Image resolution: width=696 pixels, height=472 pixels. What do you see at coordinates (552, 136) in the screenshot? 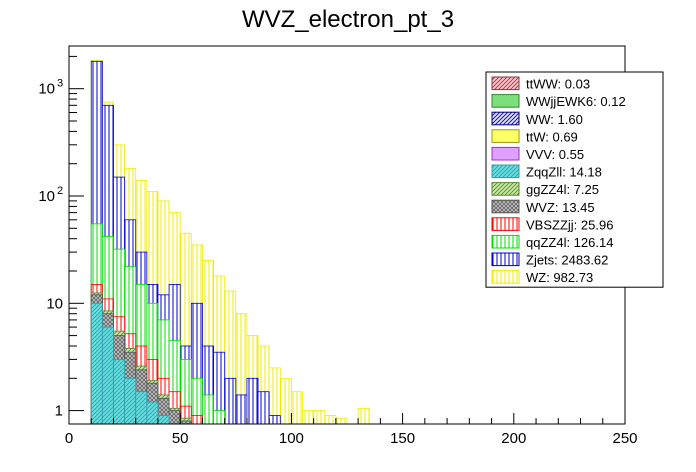
I see `legend-label-ttW: ttW: 0.69` at bounding box center [552, 136].